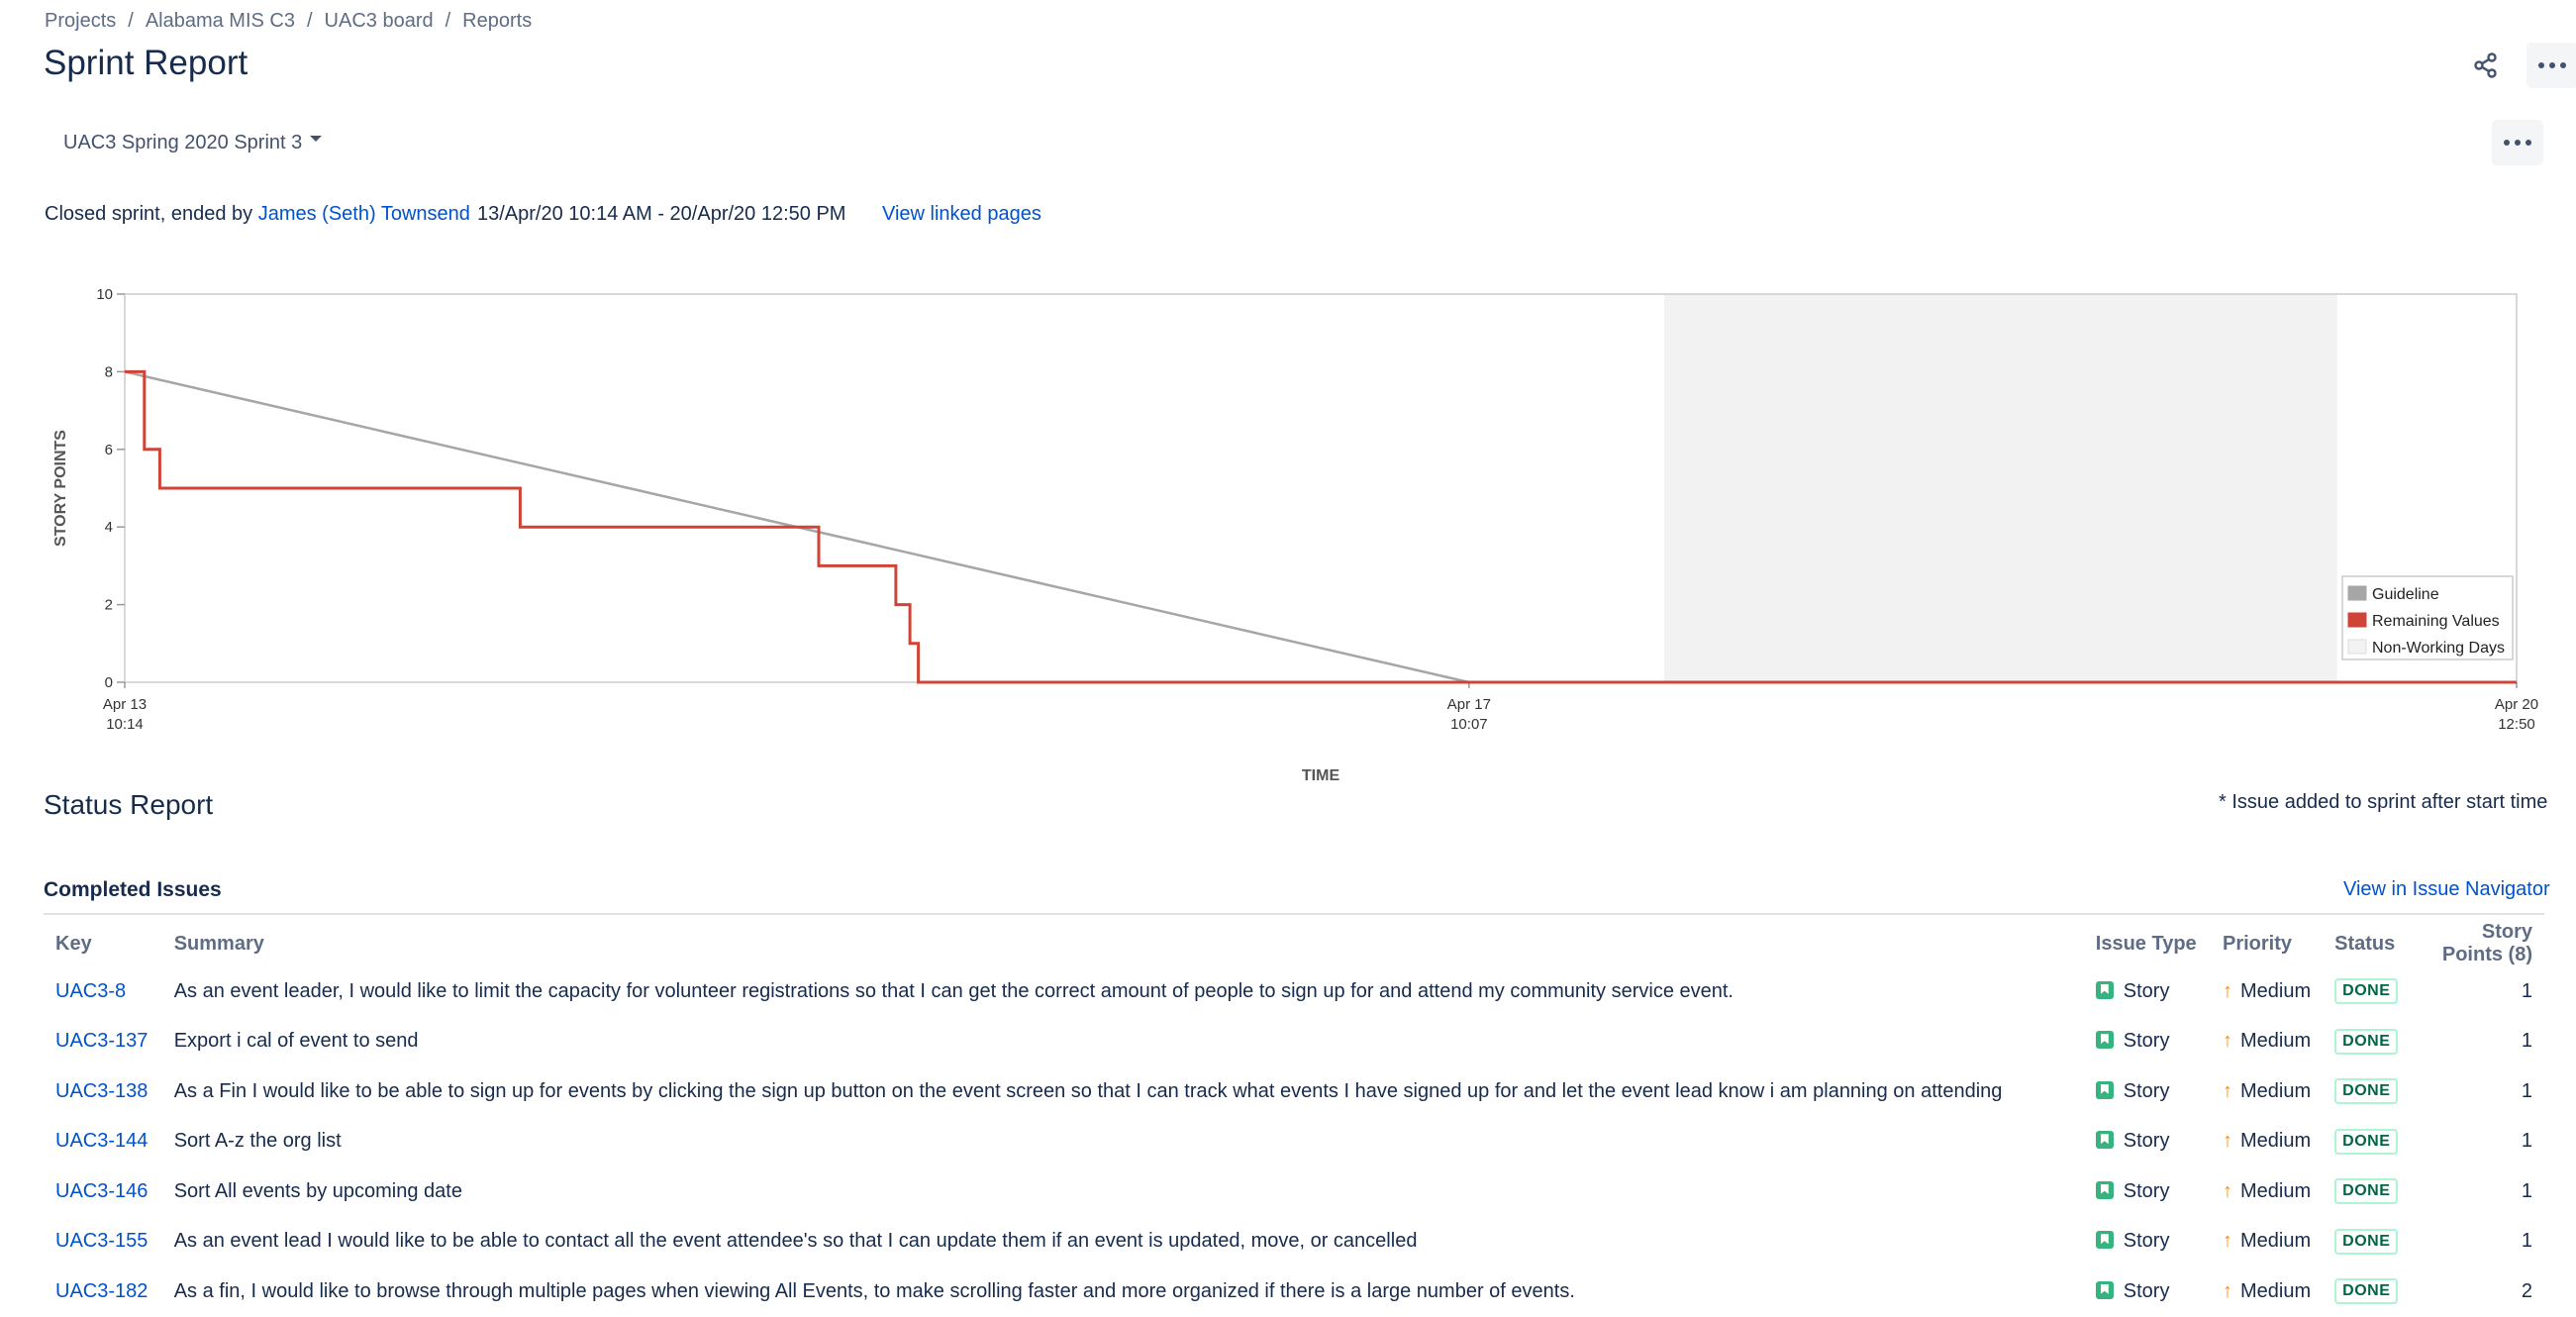 The width and height of the screenshot is (2576, 1317). What do you see at coordinates (2406, 595) in the screenshot?
I see `legend-label: Guideline` at bounding box center [2406, 595].